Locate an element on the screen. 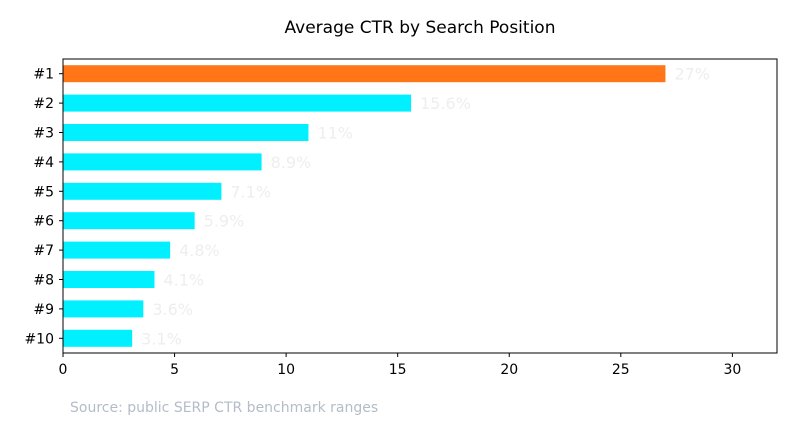  value-label-6: 5.9% is located at coordinates (224, 221).